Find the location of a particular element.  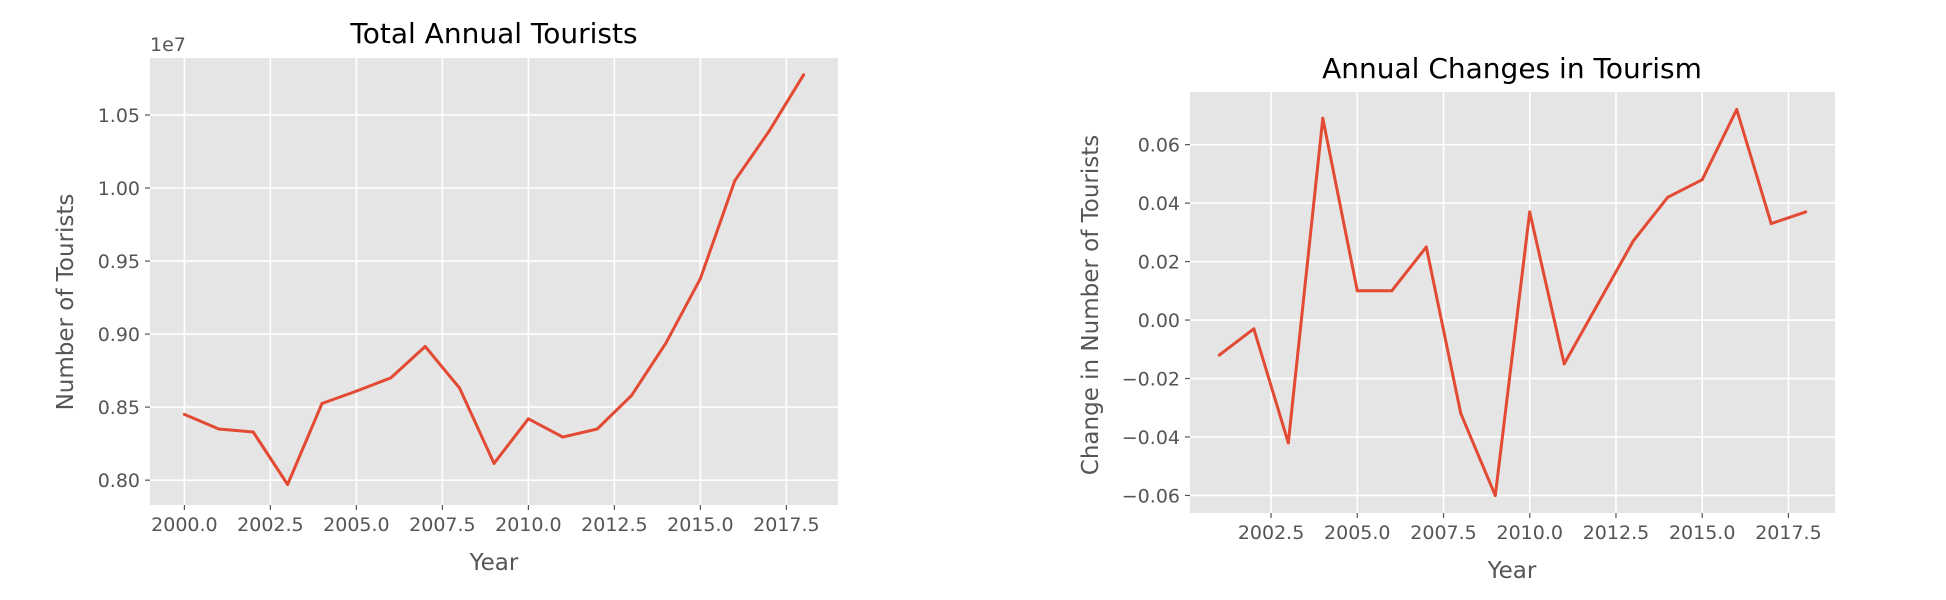

y-tick-label: 0.02 is located at coordinates (1159, 263).